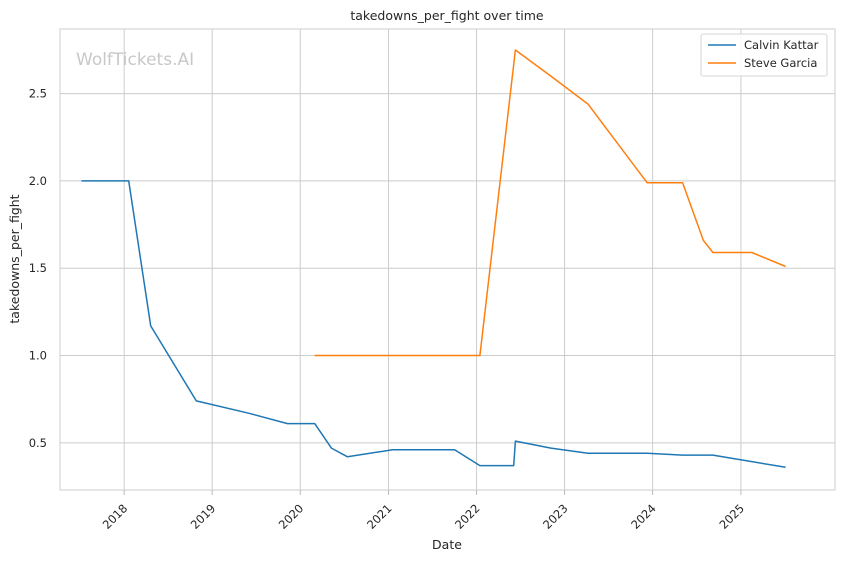 Image resolution: width=844 pixels, height=561 pixels. What do you see at coordinates (731, 516) in the screenshot?
I see `x-tick-label: 2025` at bounding box center [731, 516].